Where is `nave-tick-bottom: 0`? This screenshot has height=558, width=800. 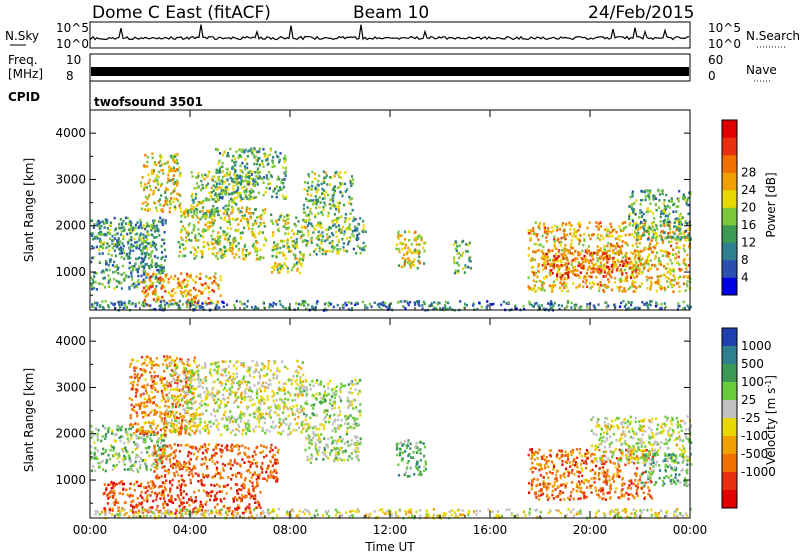 nave-tick-bottom: 0 is located at coordinates (712, 76).